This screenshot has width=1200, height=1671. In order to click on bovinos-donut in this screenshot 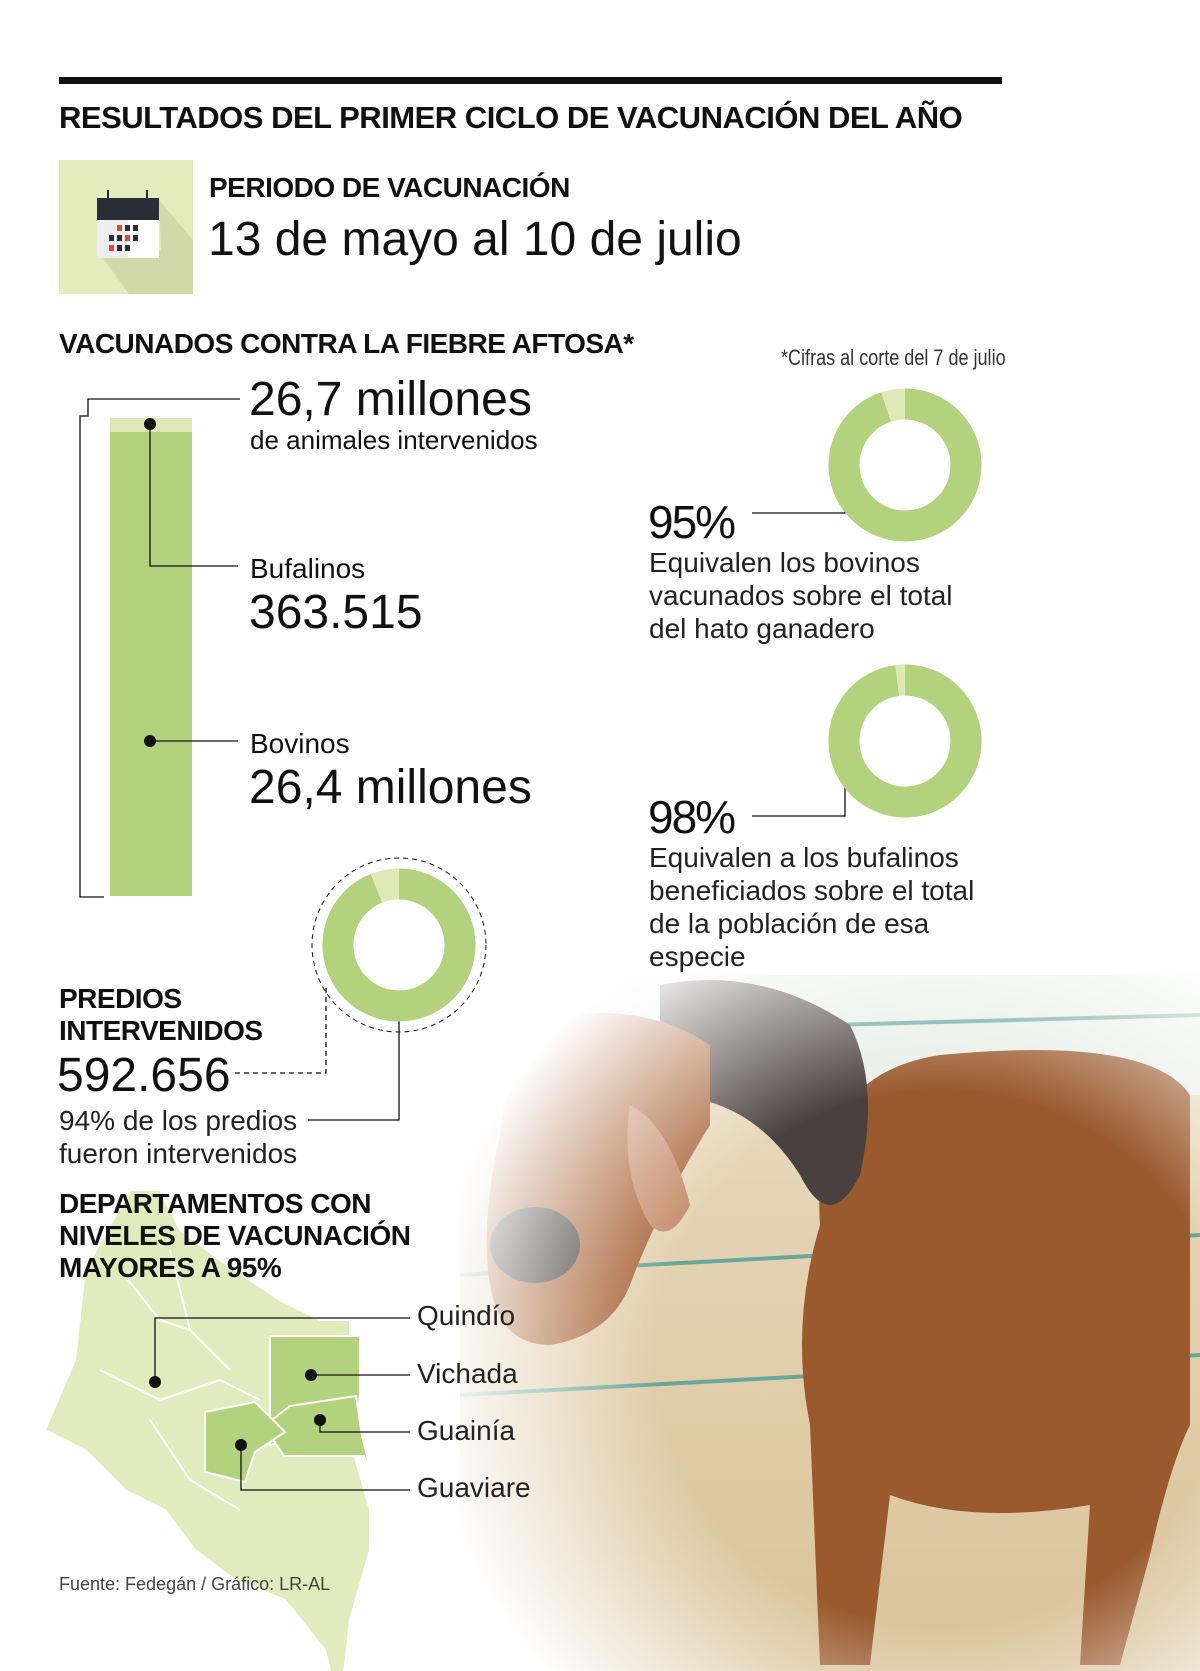, I will do `click(905, 465)`.